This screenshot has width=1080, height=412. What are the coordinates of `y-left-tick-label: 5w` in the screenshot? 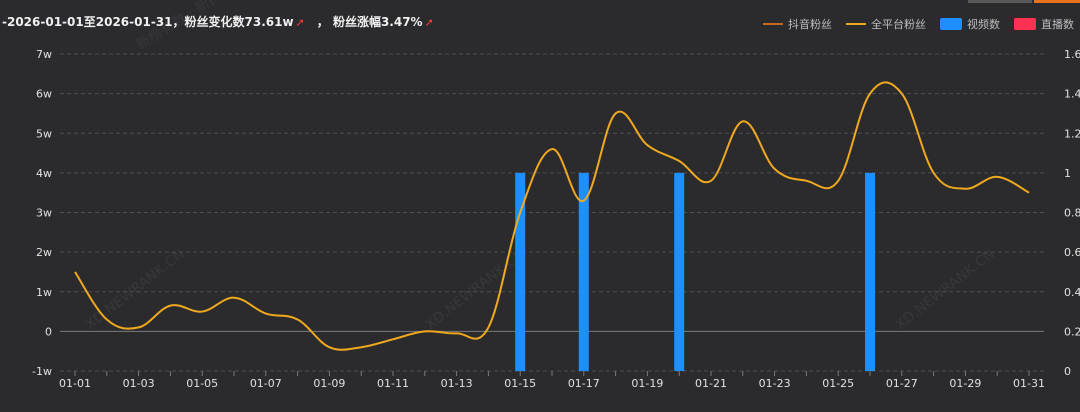 It's located at (44, 133).